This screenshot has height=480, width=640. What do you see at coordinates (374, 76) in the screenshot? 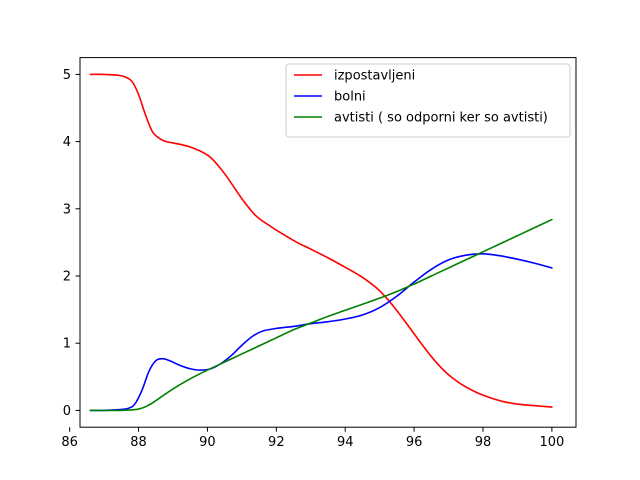
I see `legend-label-1: izpostavljeni` at bounding box center [374, 76].